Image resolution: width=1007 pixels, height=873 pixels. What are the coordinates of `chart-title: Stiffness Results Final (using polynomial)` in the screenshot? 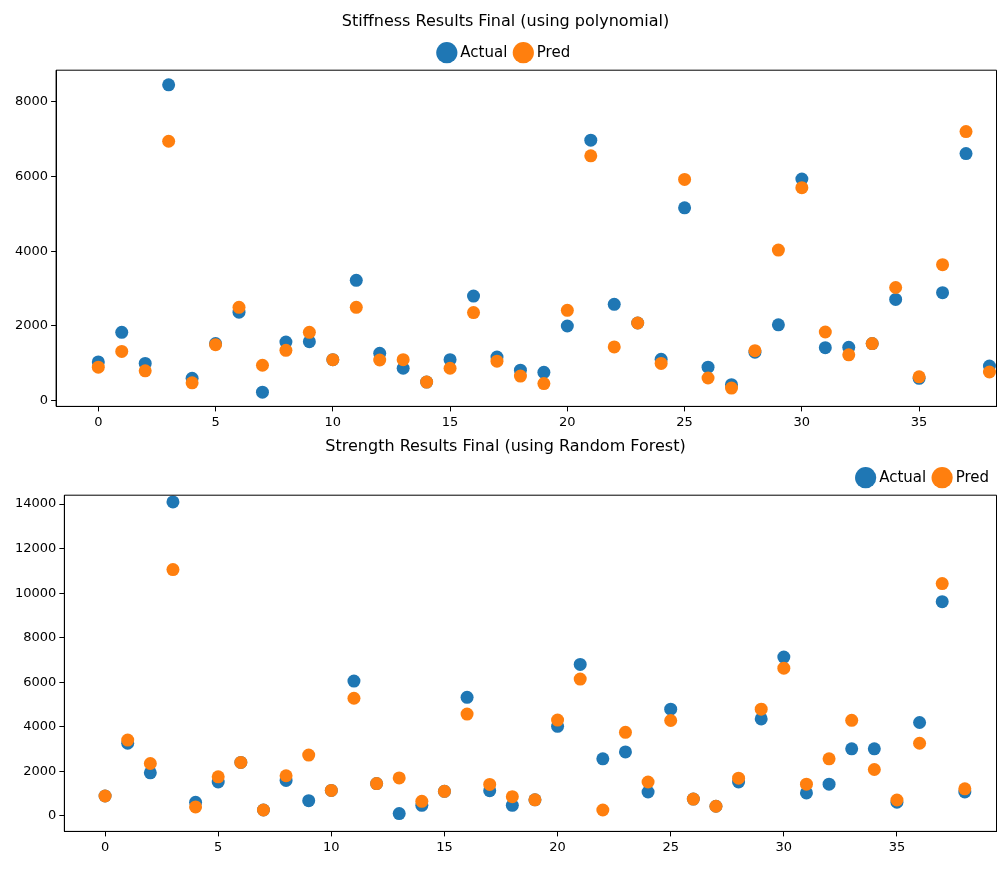 It's located at (505, 20).